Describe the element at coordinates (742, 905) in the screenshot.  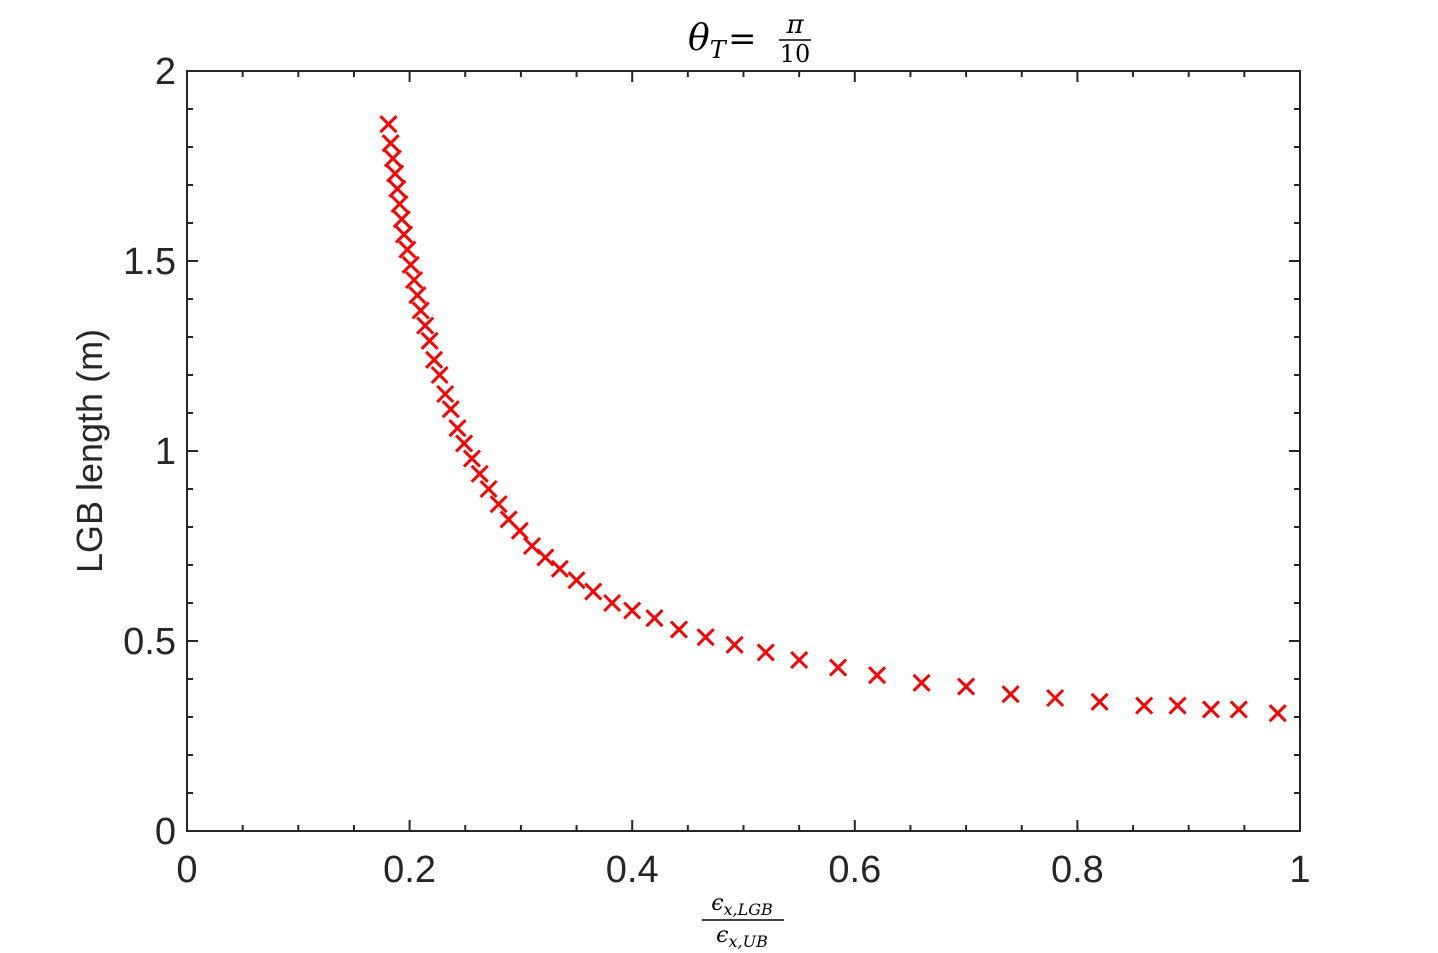
I see `x-axis-label-numerator: ϵx,LGB` at that location.